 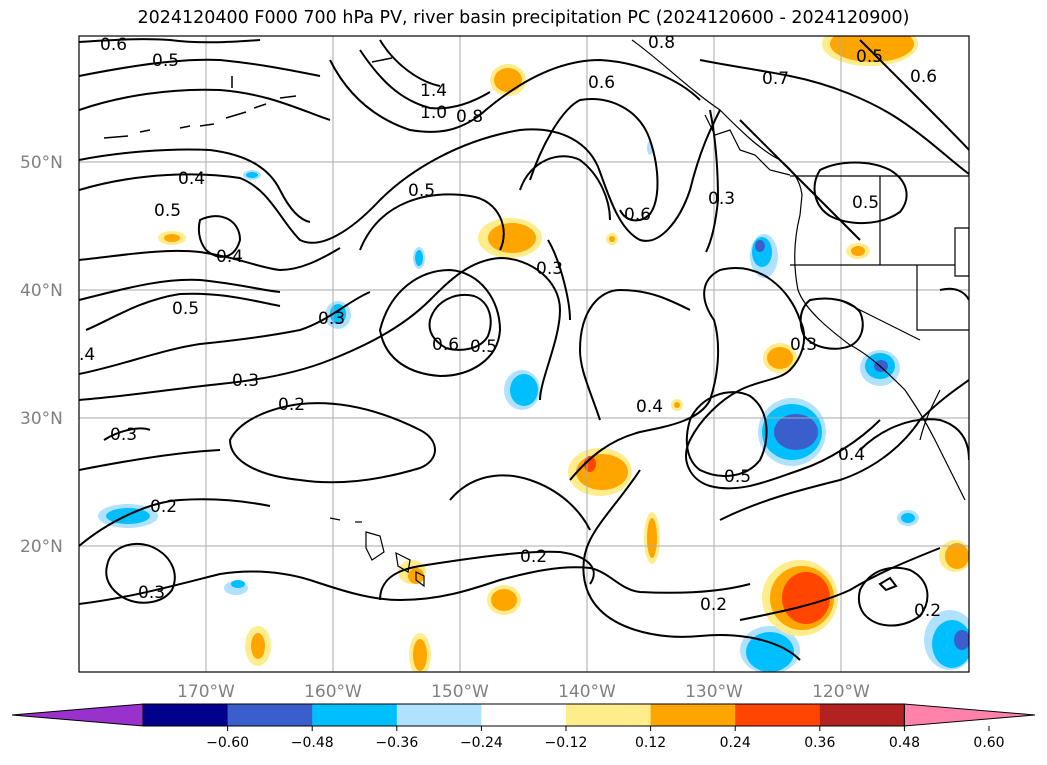 I want to click on contour-label: 1.4, so click(x=433, y=91).